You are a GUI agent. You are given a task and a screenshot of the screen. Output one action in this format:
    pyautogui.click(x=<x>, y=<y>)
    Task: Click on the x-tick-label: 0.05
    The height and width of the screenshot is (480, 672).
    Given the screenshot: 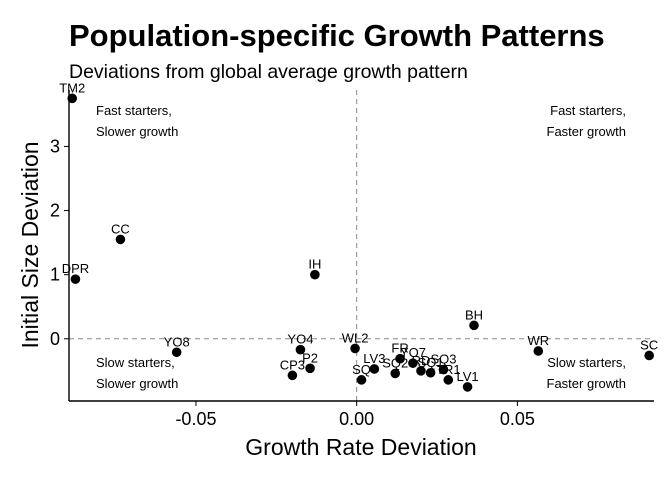 What is the action you would take?
    pyautogui.click(x=517, y=419)
    